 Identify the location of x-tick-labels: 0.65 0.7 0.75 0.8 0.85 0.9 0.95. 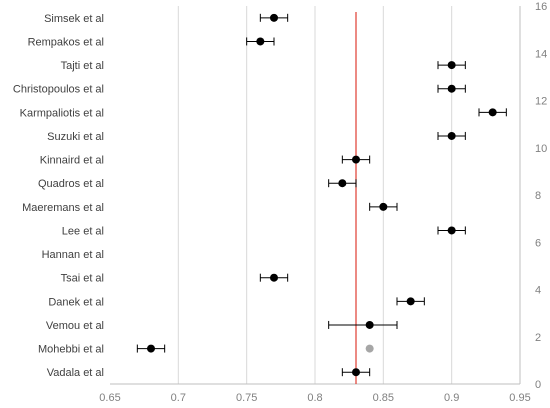
(314, 398).